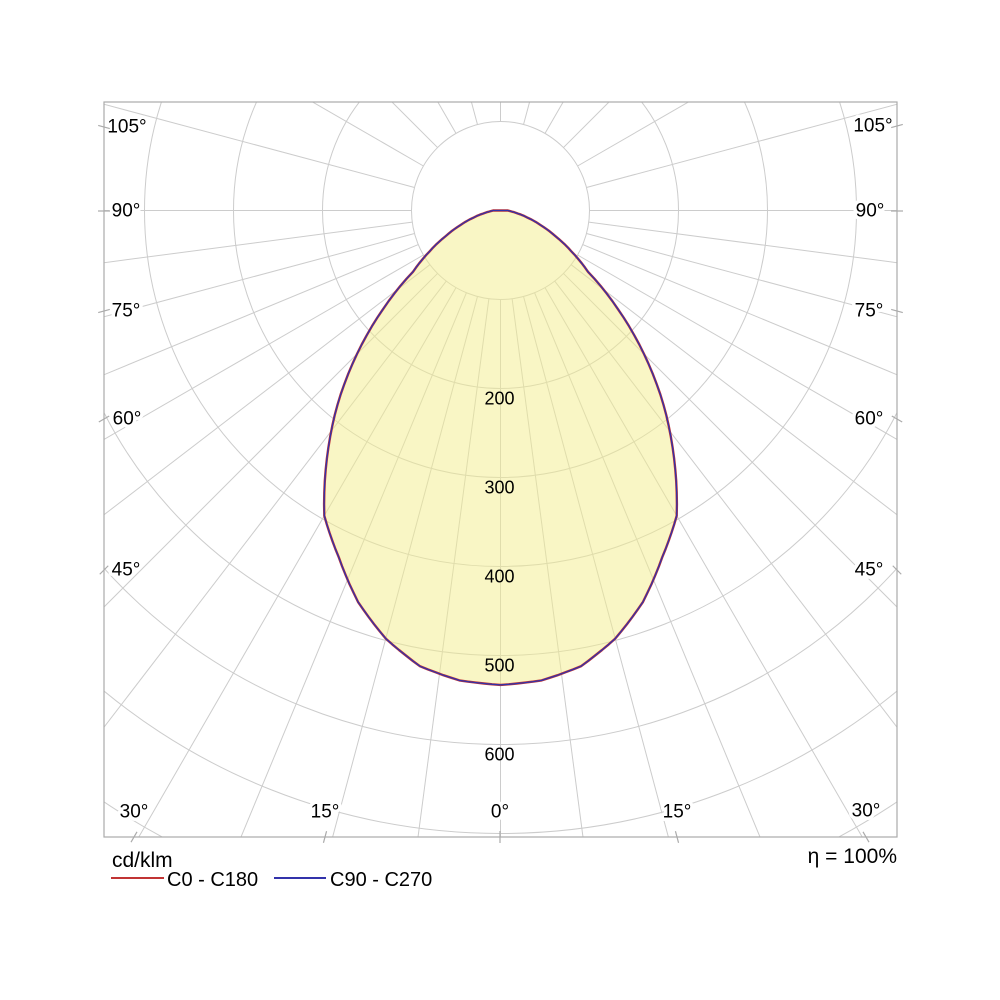 The image size is (1000, 1000). Describe the element at coordinates (869, 419) in the screenshot. I see `angle-label-right-60: 60°` at that location.